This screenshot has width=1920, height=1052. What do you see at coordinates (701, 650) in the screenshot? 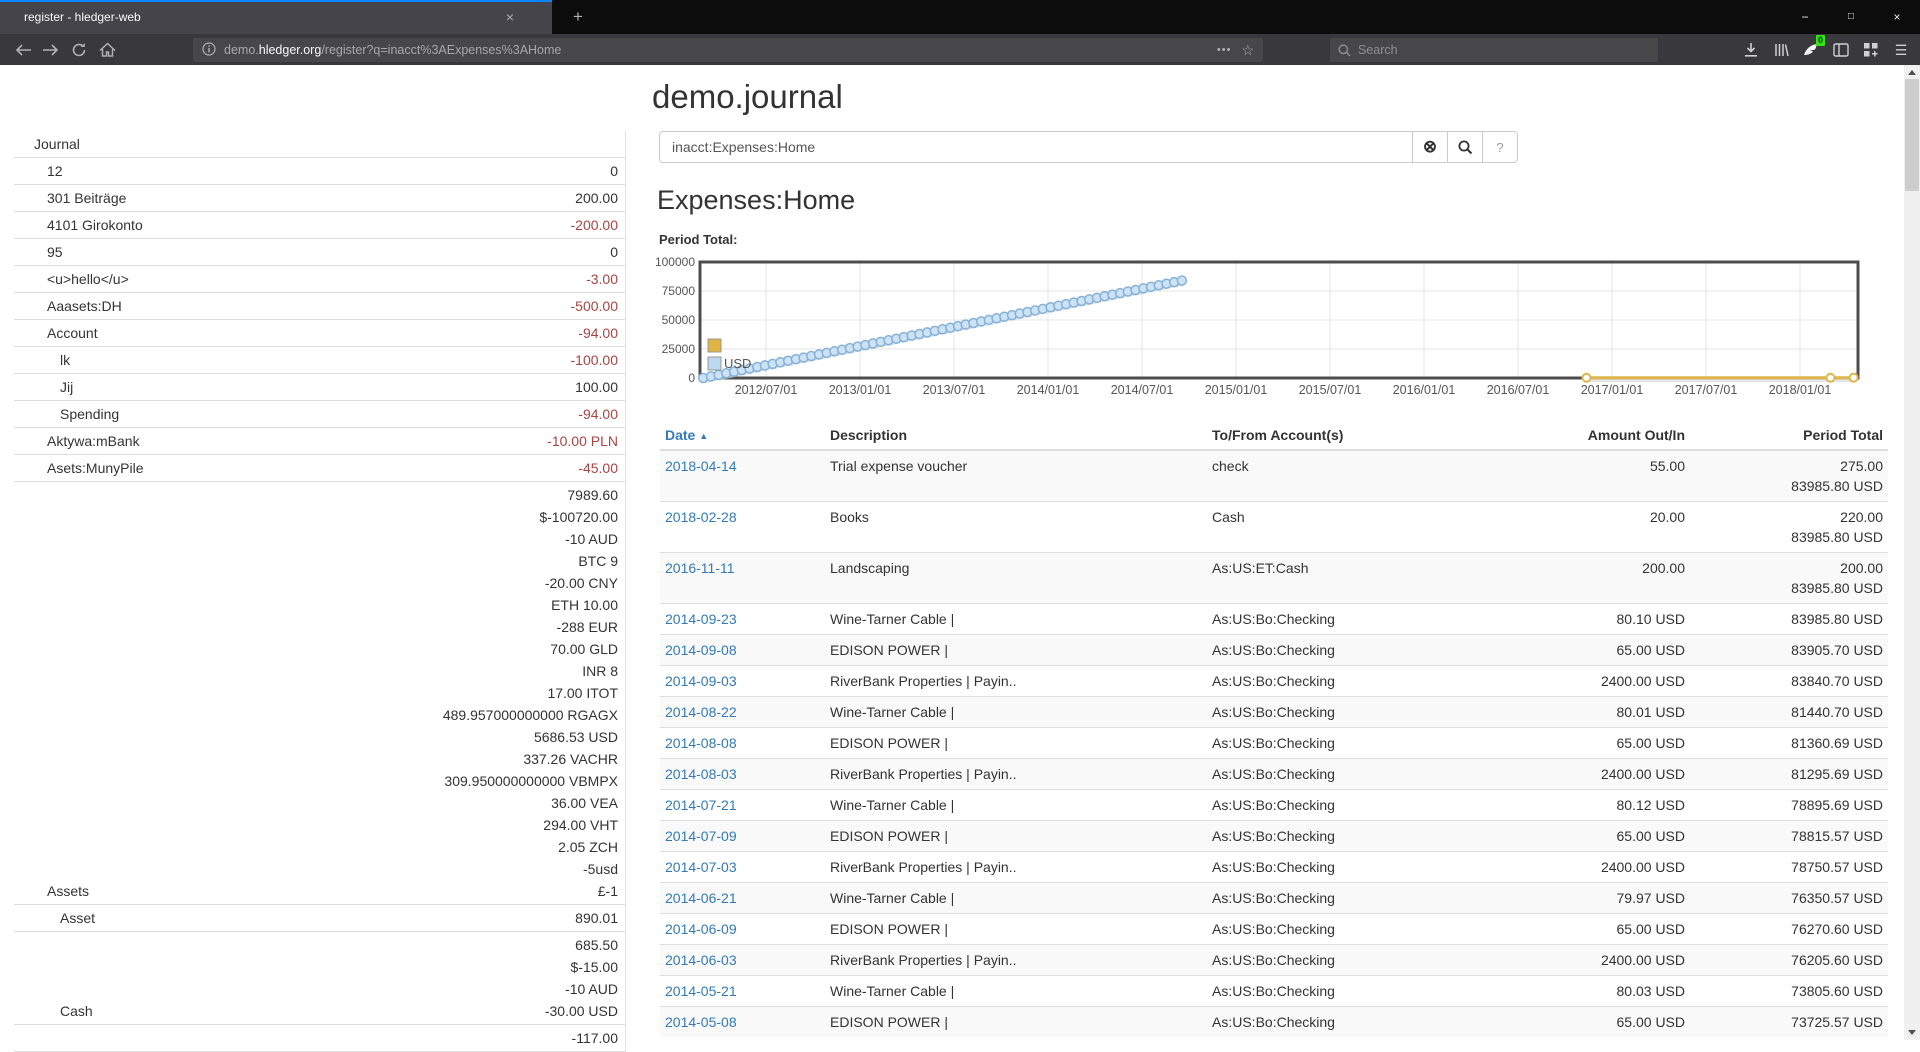
I see `date-link: 2014-09-08` at bounding box center [701, 650].